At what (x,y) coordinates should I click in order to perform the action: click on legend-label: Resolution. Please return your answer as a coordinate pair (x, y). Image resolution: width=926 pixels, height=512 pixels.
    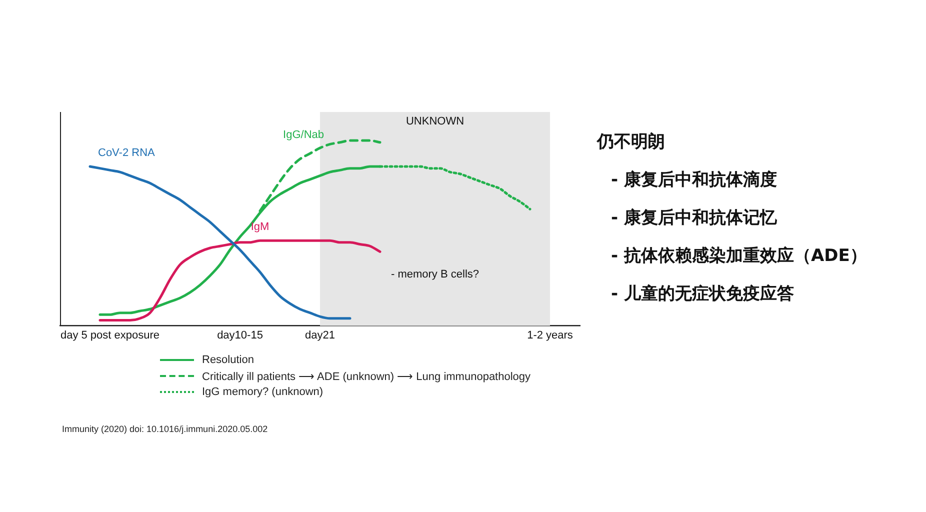
    Looking at the image, I should click on (228, 360).